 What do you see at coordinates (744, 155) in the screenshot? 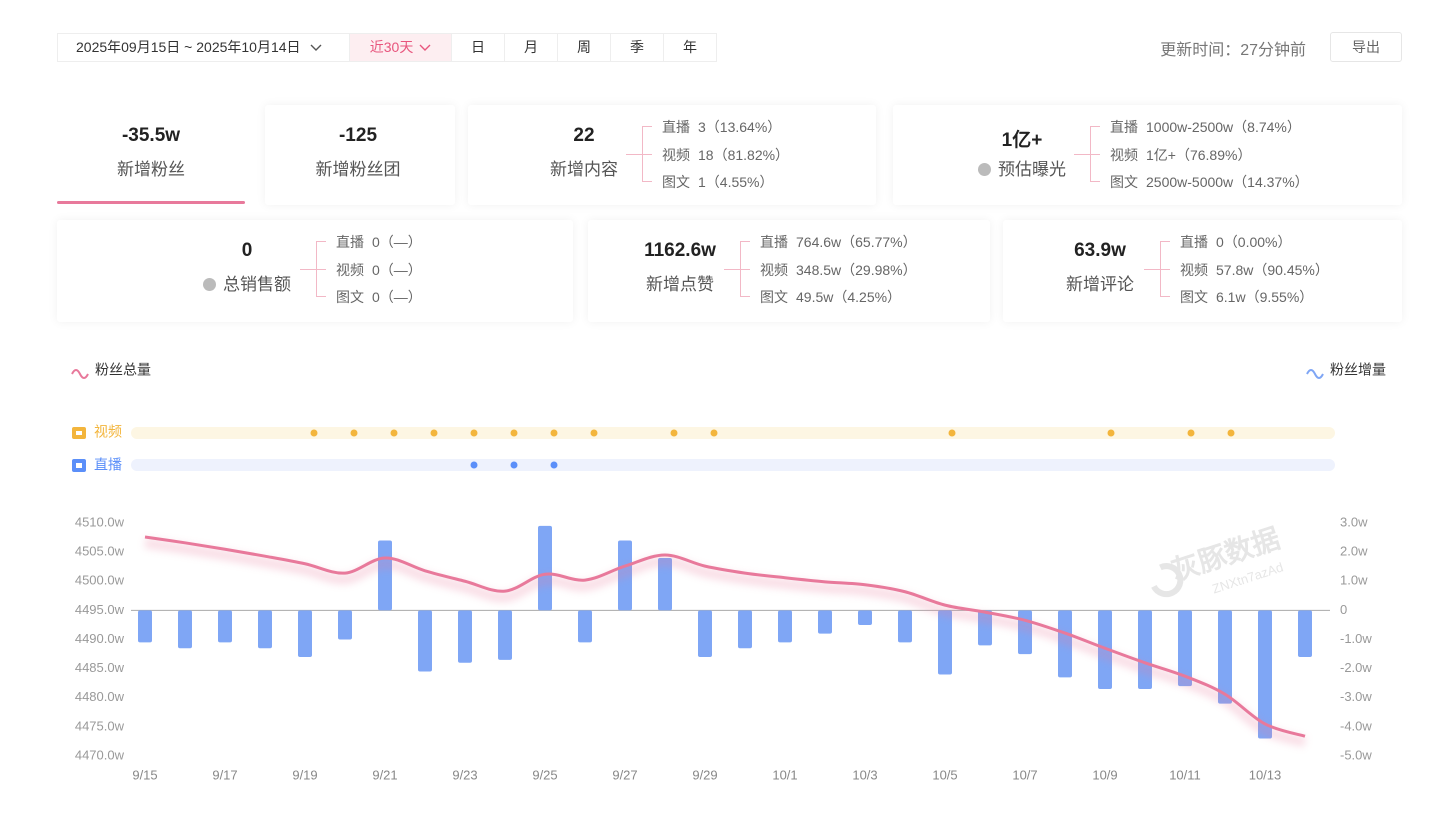
I see `breakdown-value: 18（81.82%）` at bounding box center [744, 155].